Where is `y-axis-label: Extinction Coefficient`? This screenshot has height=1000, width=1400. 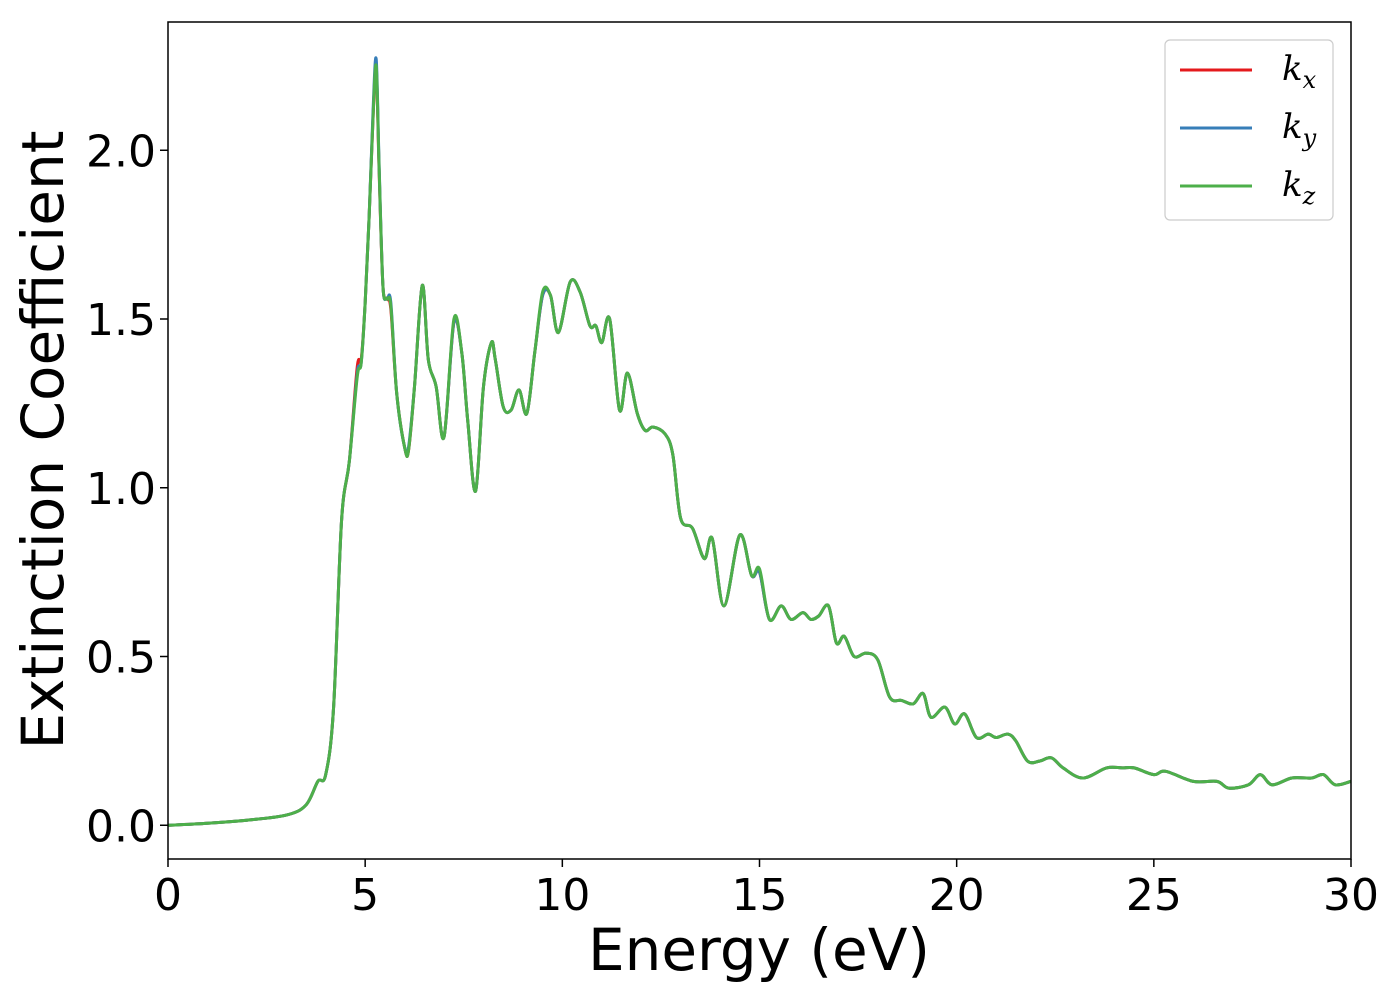 y-axis-label: Extinction Coefficient is located at coordinates (43, 440).